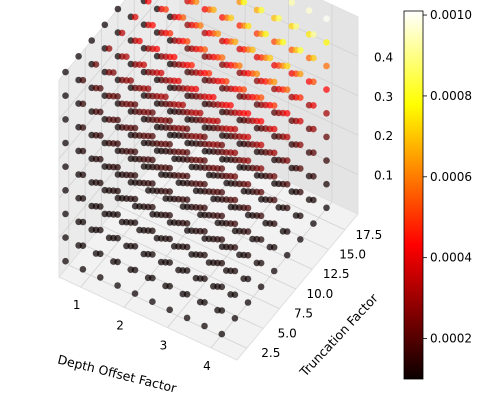  Describe the element at coordinates (451, 258) in the screenshot. I see `colorbar-tick-label: 0.0004` at that location.